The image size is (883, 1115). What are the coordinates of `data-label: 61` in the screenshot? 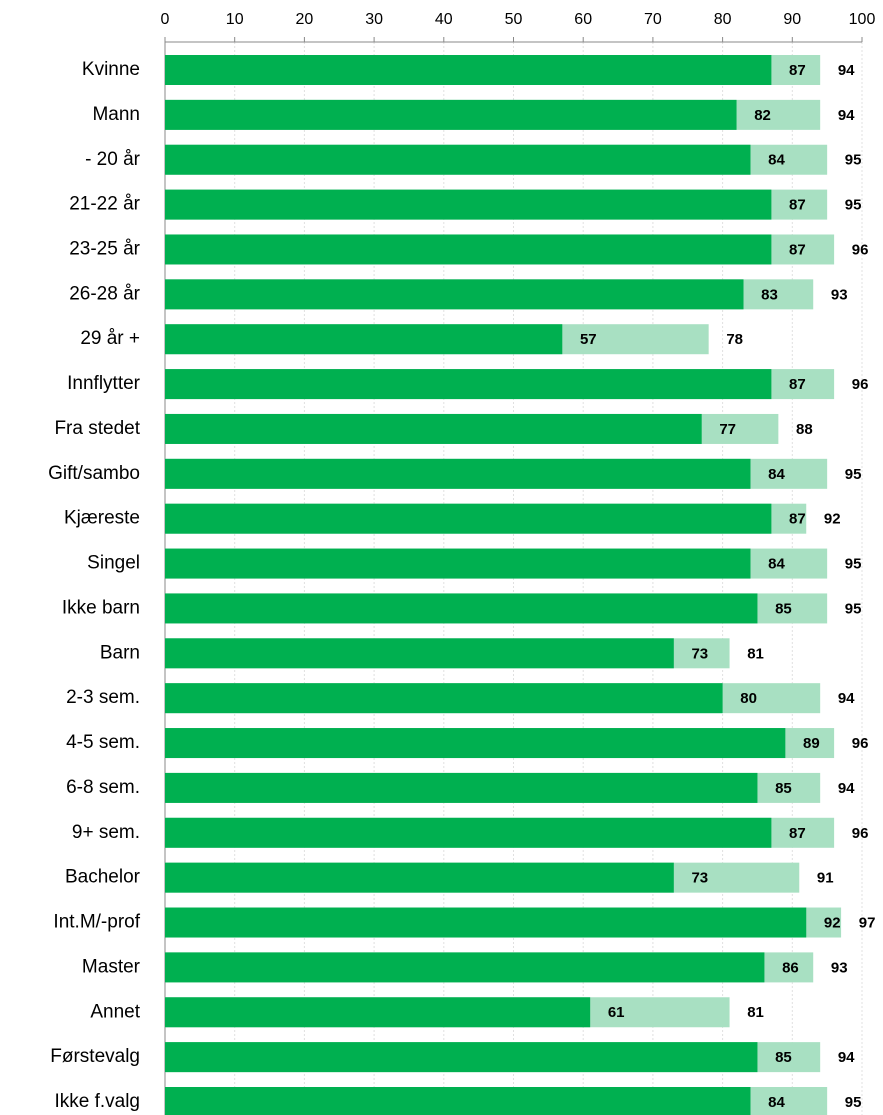 It's located at (616, 1012).